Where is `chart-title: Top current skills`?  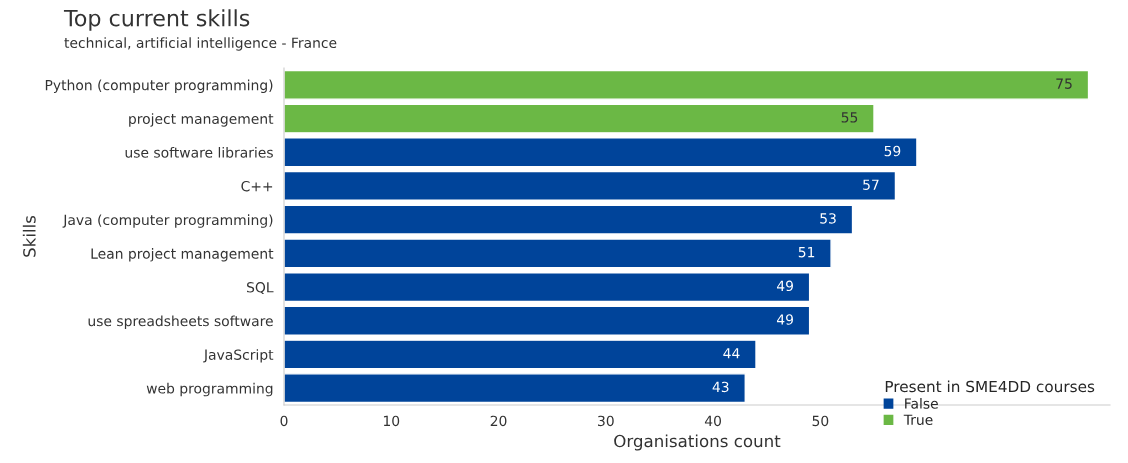 chart-title: Top current skills is located at coordinates (156, 20).